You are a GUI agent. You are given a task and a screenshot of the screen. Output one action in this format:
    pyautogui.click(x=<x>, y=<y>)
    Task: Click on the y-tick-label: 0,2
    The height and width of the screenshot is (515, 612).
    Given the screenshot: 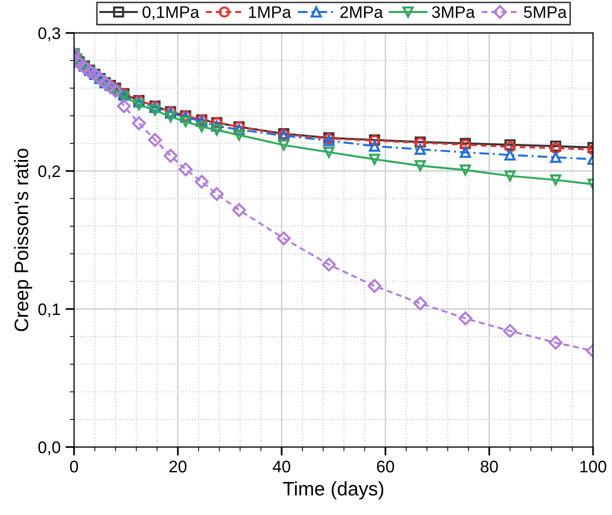 What is the action you would take?
    pyautogui.click(x=49, y=172)
    